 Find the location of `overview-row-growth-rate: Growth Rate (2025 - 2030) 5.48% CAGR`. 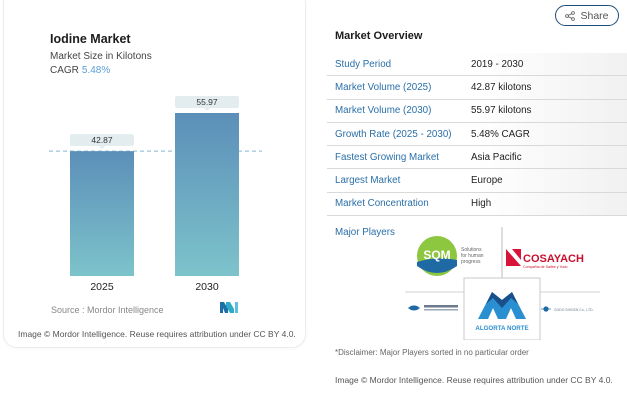

overview-row-growth-rate: Growth Rate (2025 - 2030) 5.48% CAGR is located at coordinates (477, 134).